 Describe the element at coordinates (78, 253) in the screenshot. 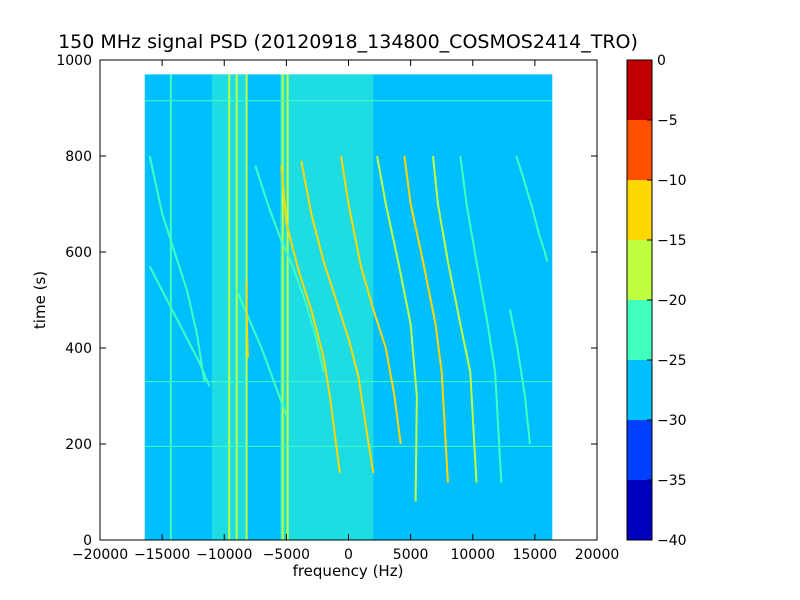

I see `y-tick-label: 600` at that location.